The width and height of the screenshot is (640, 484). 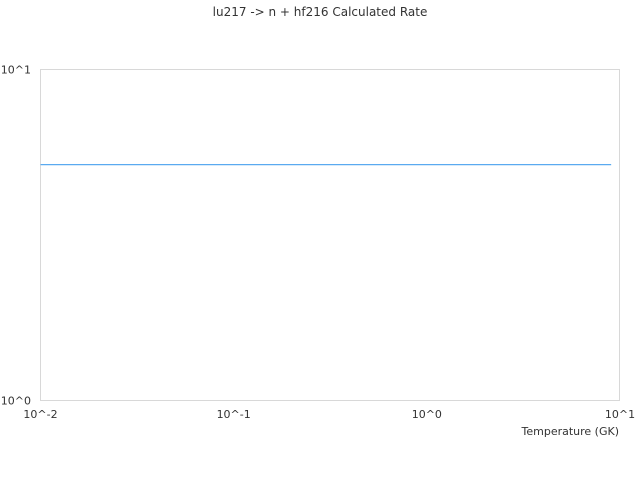 What do you see at coordinates (570, 431) in the screenshot?
I see `x-axis-label: Temperature (GK)` at bounding box center [570, 431].